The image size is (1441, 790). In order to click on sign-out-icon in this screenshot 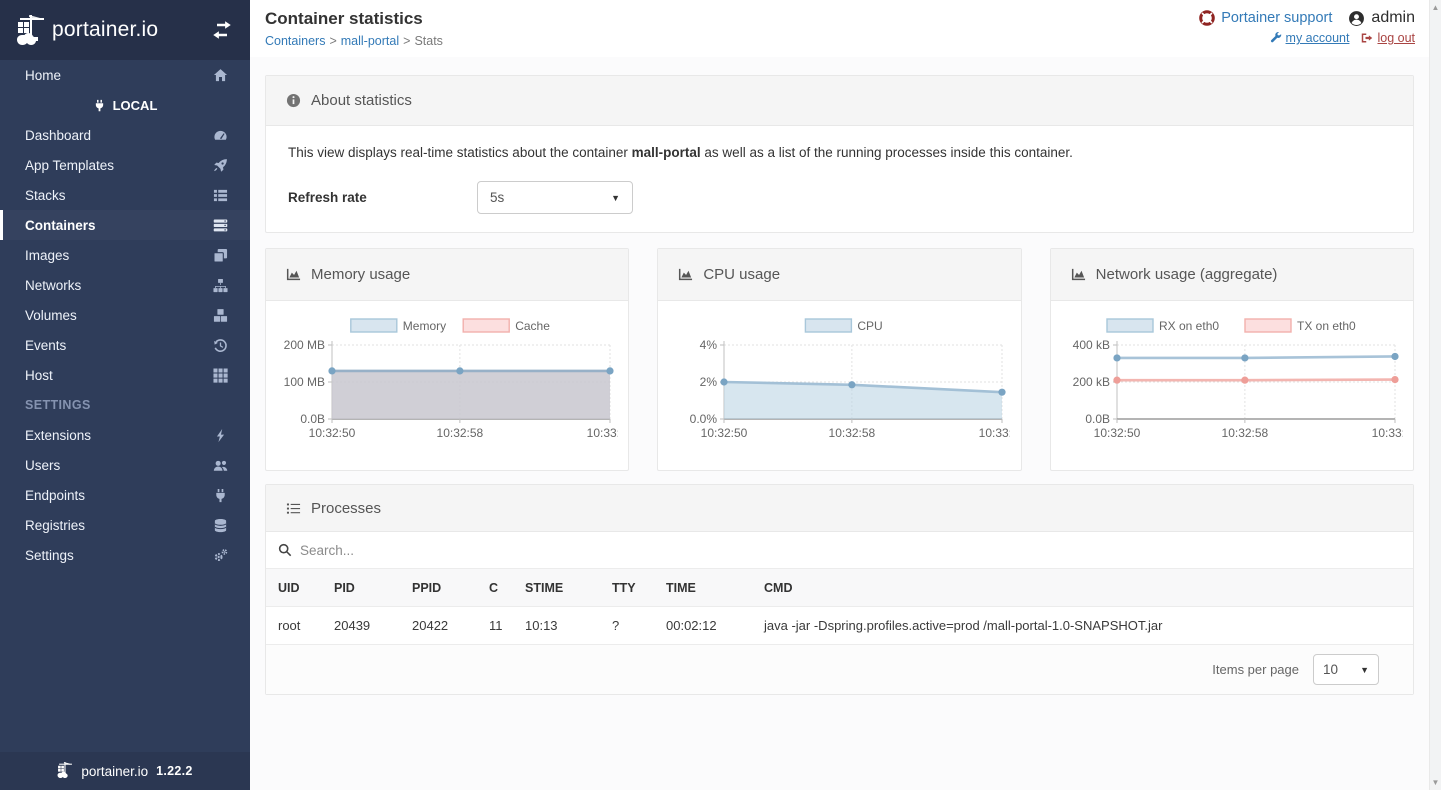, I will do `click(1367, 38)`.